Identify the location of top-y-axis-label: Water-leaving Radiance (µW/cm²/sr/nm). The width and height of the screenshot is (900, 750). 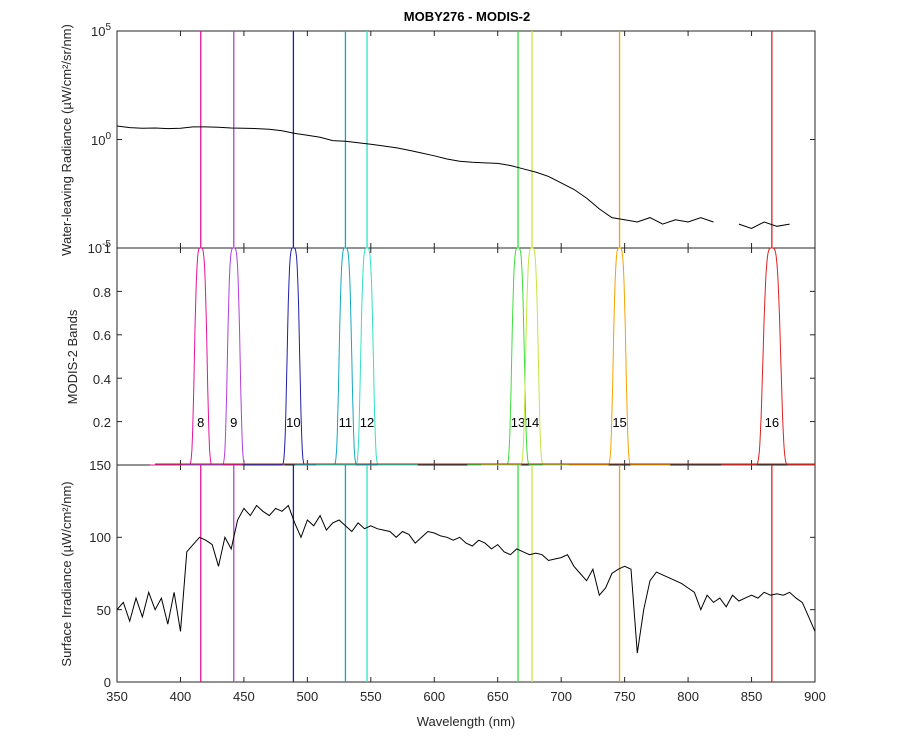
(66, 140).